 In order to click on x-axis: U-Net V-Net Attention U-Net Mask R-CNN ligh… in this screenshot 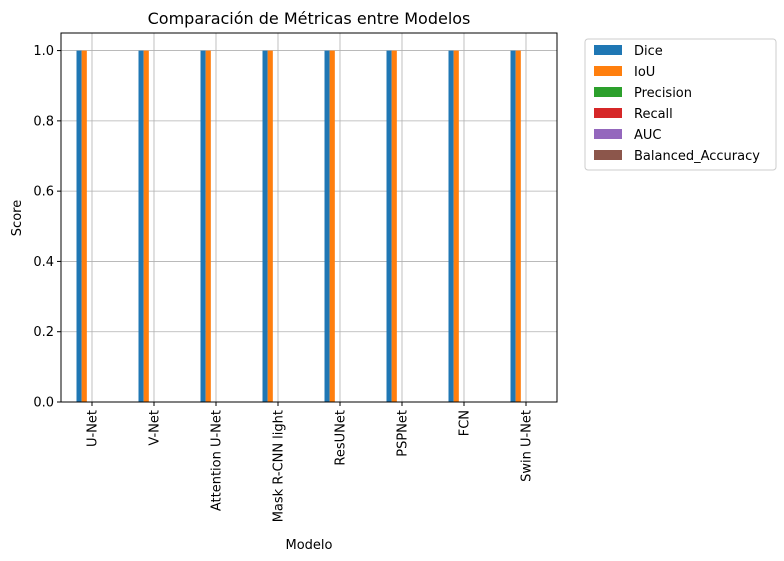, I will do `click(310, 462)`.